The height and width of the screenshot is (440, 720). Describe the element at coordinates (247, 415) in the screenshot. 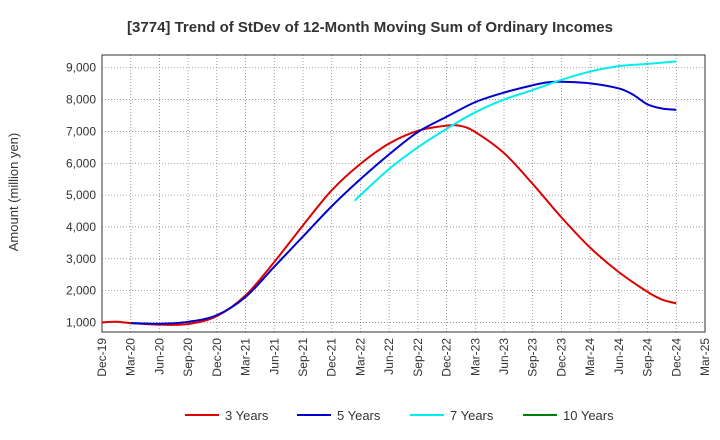

I see `legend-label: 3 Years` at that location.